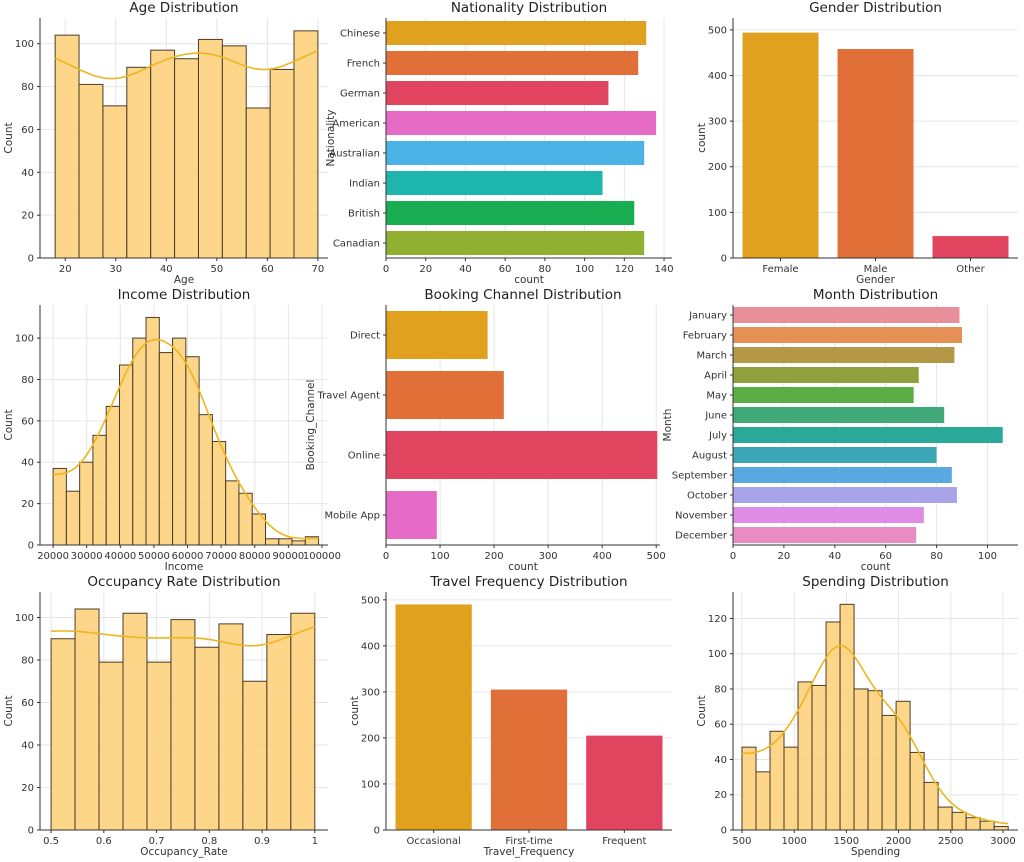 This screenshot has height=862, width=1024. Describe the element at coordinates (868, 435) in the screenshot. I see `bar-july` at that location.